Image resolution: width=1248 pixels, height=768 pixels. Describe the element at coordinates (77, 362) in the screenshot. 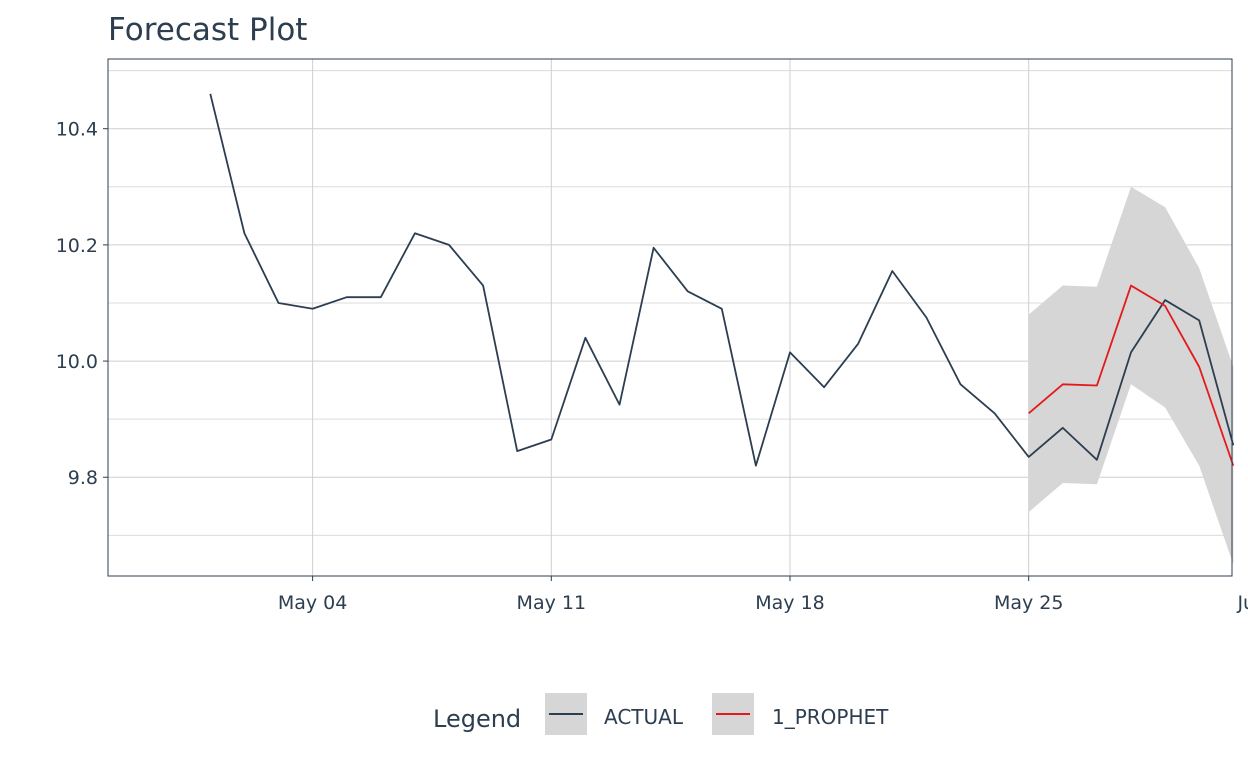

I see `y-tick-label: 10.0` at that location.